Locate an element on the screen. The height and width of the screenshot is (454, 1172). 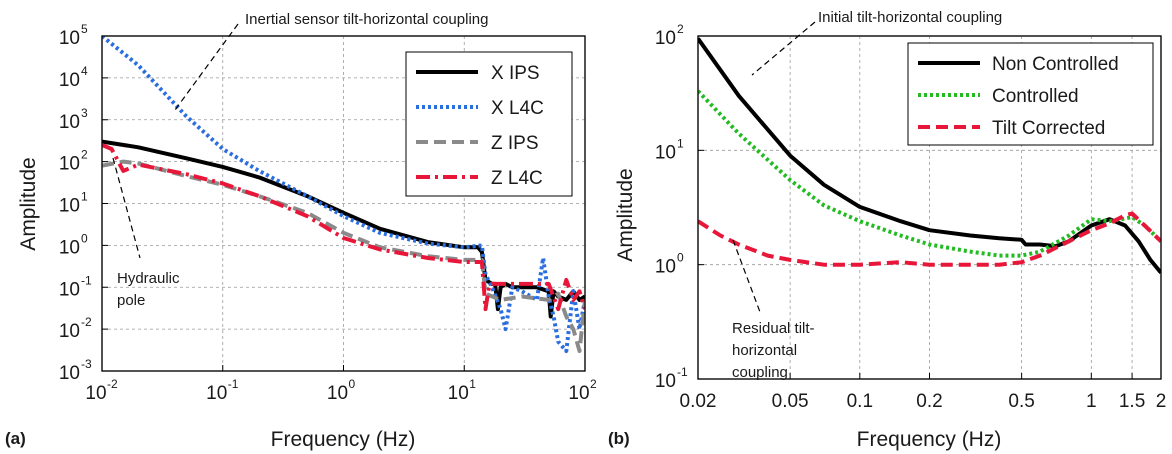
tick-label-a-y-1: 10 is located at coordinates (69, 331).